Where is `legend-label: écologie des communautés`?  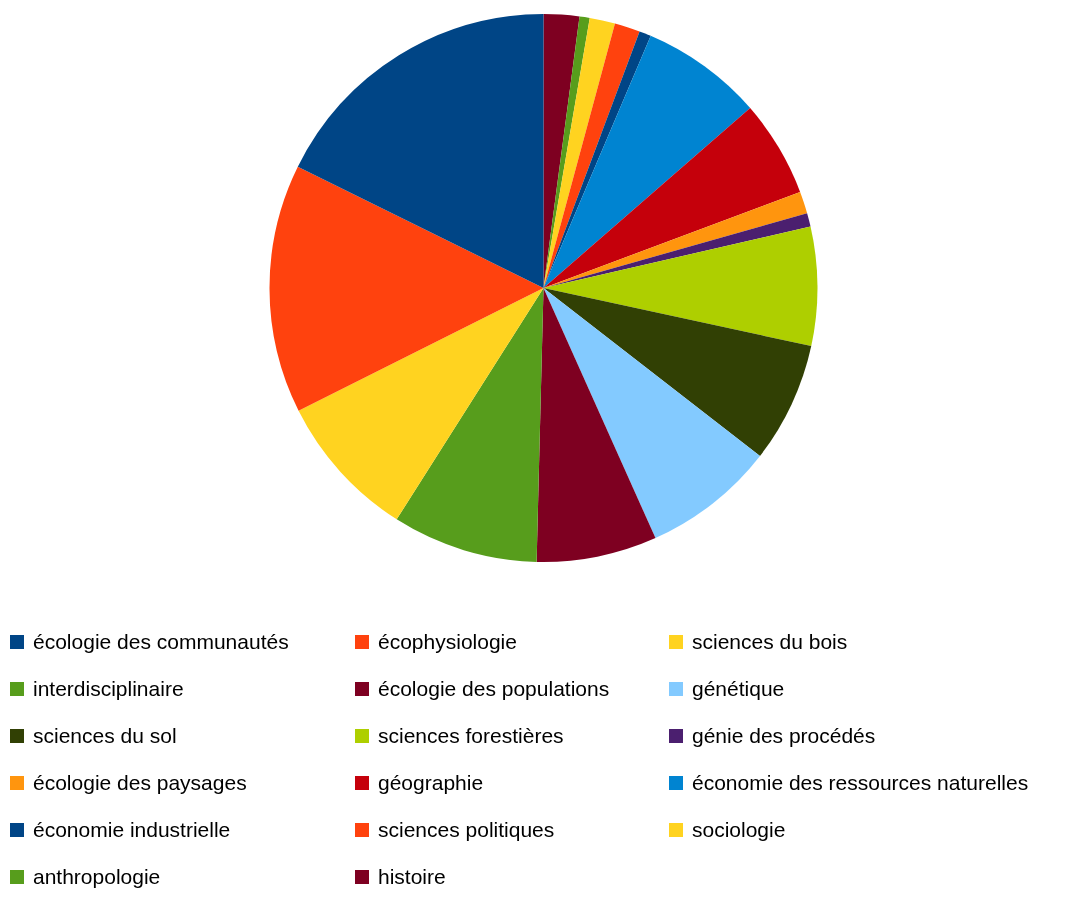 legend-label: écologie des communautés is located at coordinates (161, 641).